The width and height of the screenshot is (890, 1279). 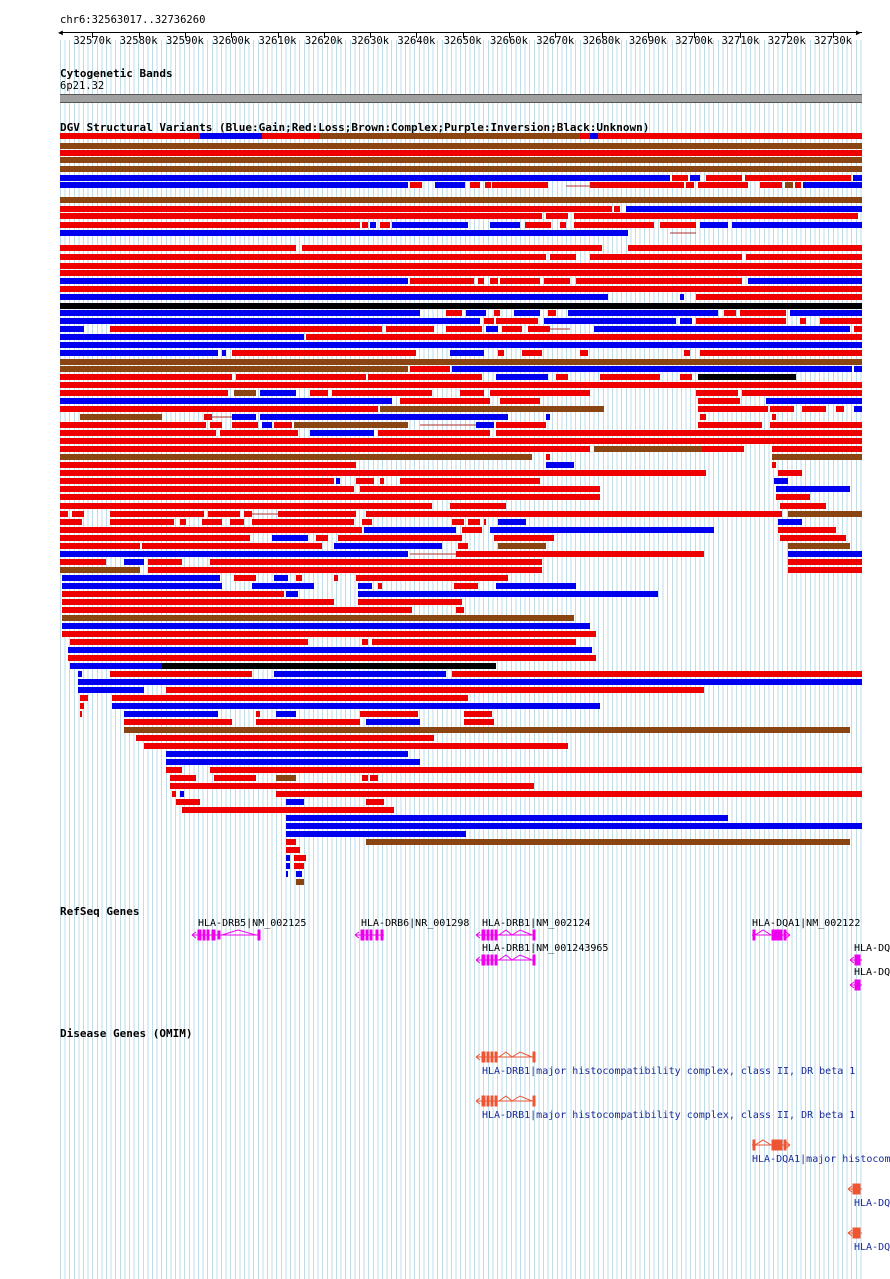 I want to click on refseq-gene-label-drb1-b: HLA-DRB1|NM_001243965, so click(x=545, y=948).